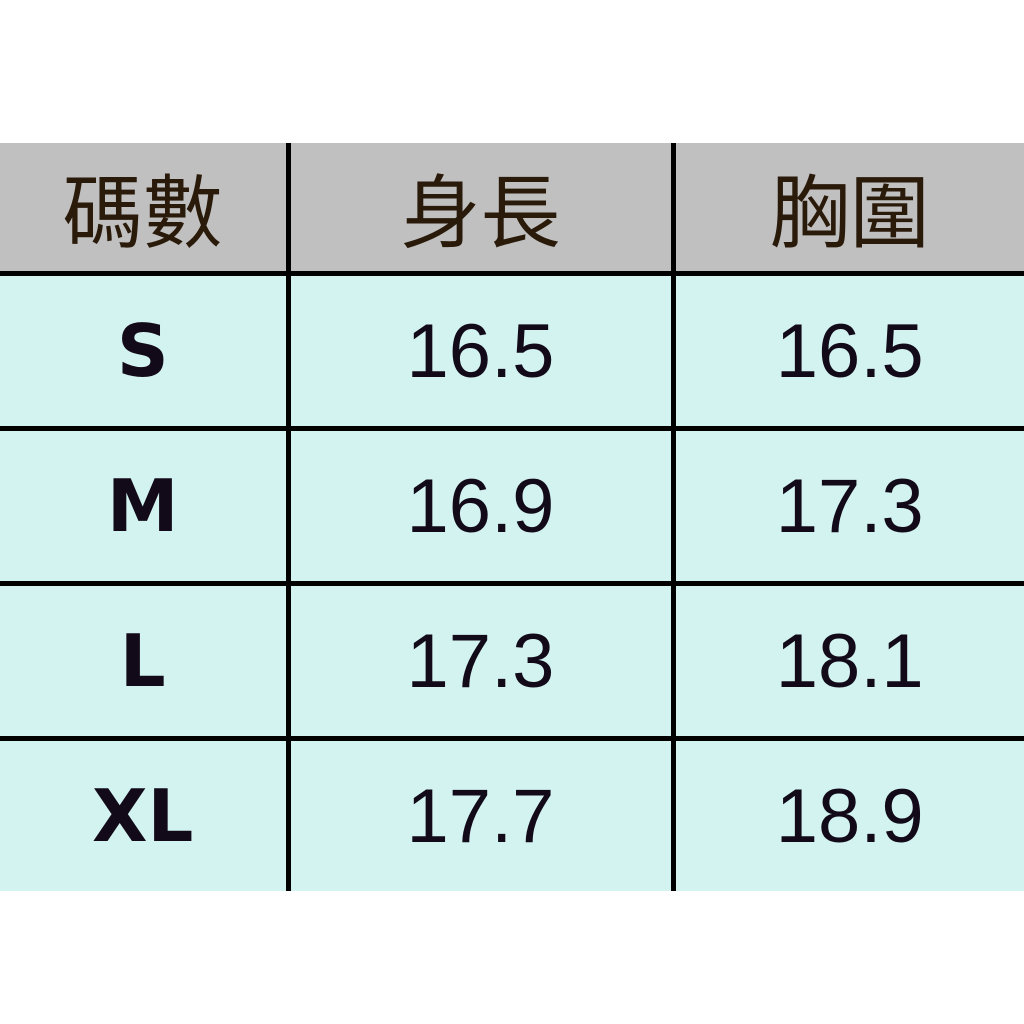 Image resolution: width=1024 pixels, height=1024 pixels. Describe the element at coordinates (145, 351) in the screenshot. I see `size-cell: S` at that location.